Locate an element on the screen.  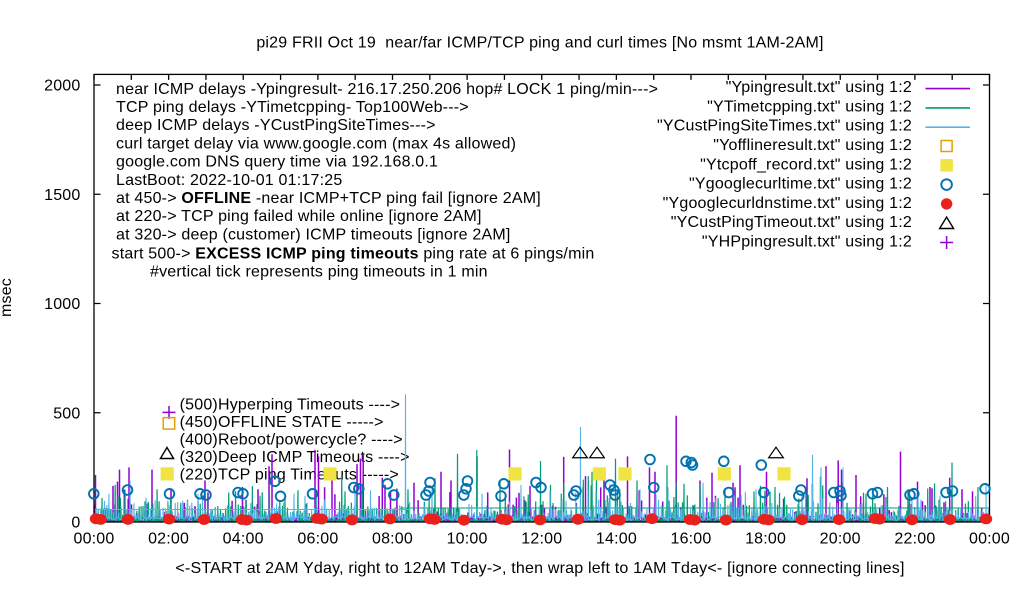
svg-text: 04:00 is located at coordinates (243, 539).